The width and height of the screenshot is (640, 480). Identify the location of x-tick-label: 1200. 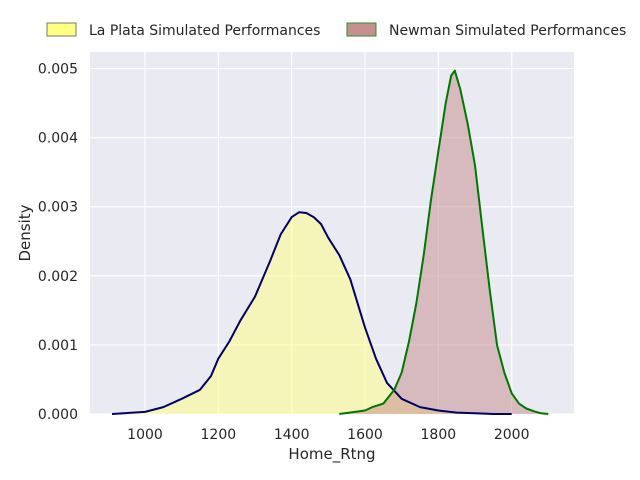
(219, 435).